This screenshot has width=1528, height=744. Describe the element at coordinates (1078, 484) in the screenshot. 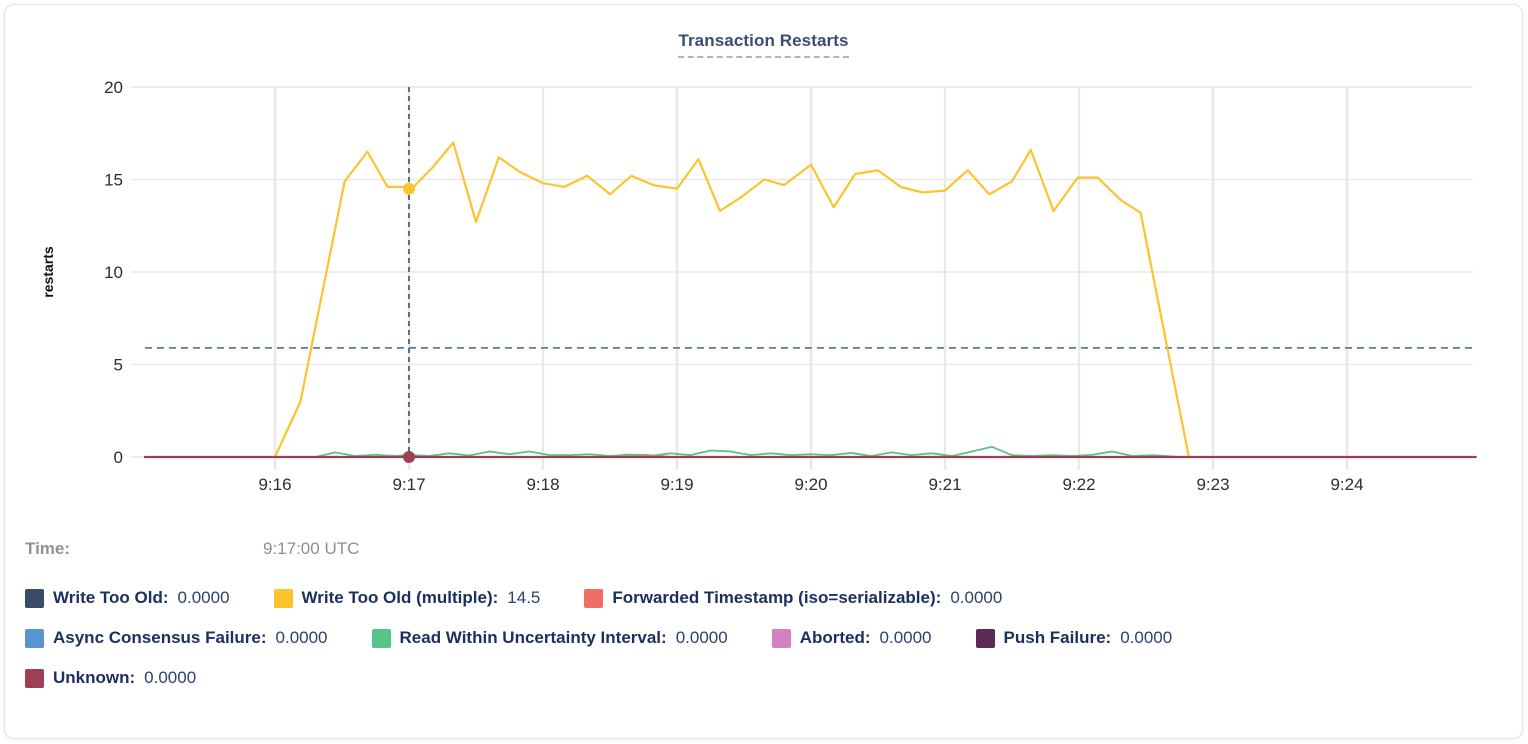

I see `x-tick-label: 9:22` at that location.